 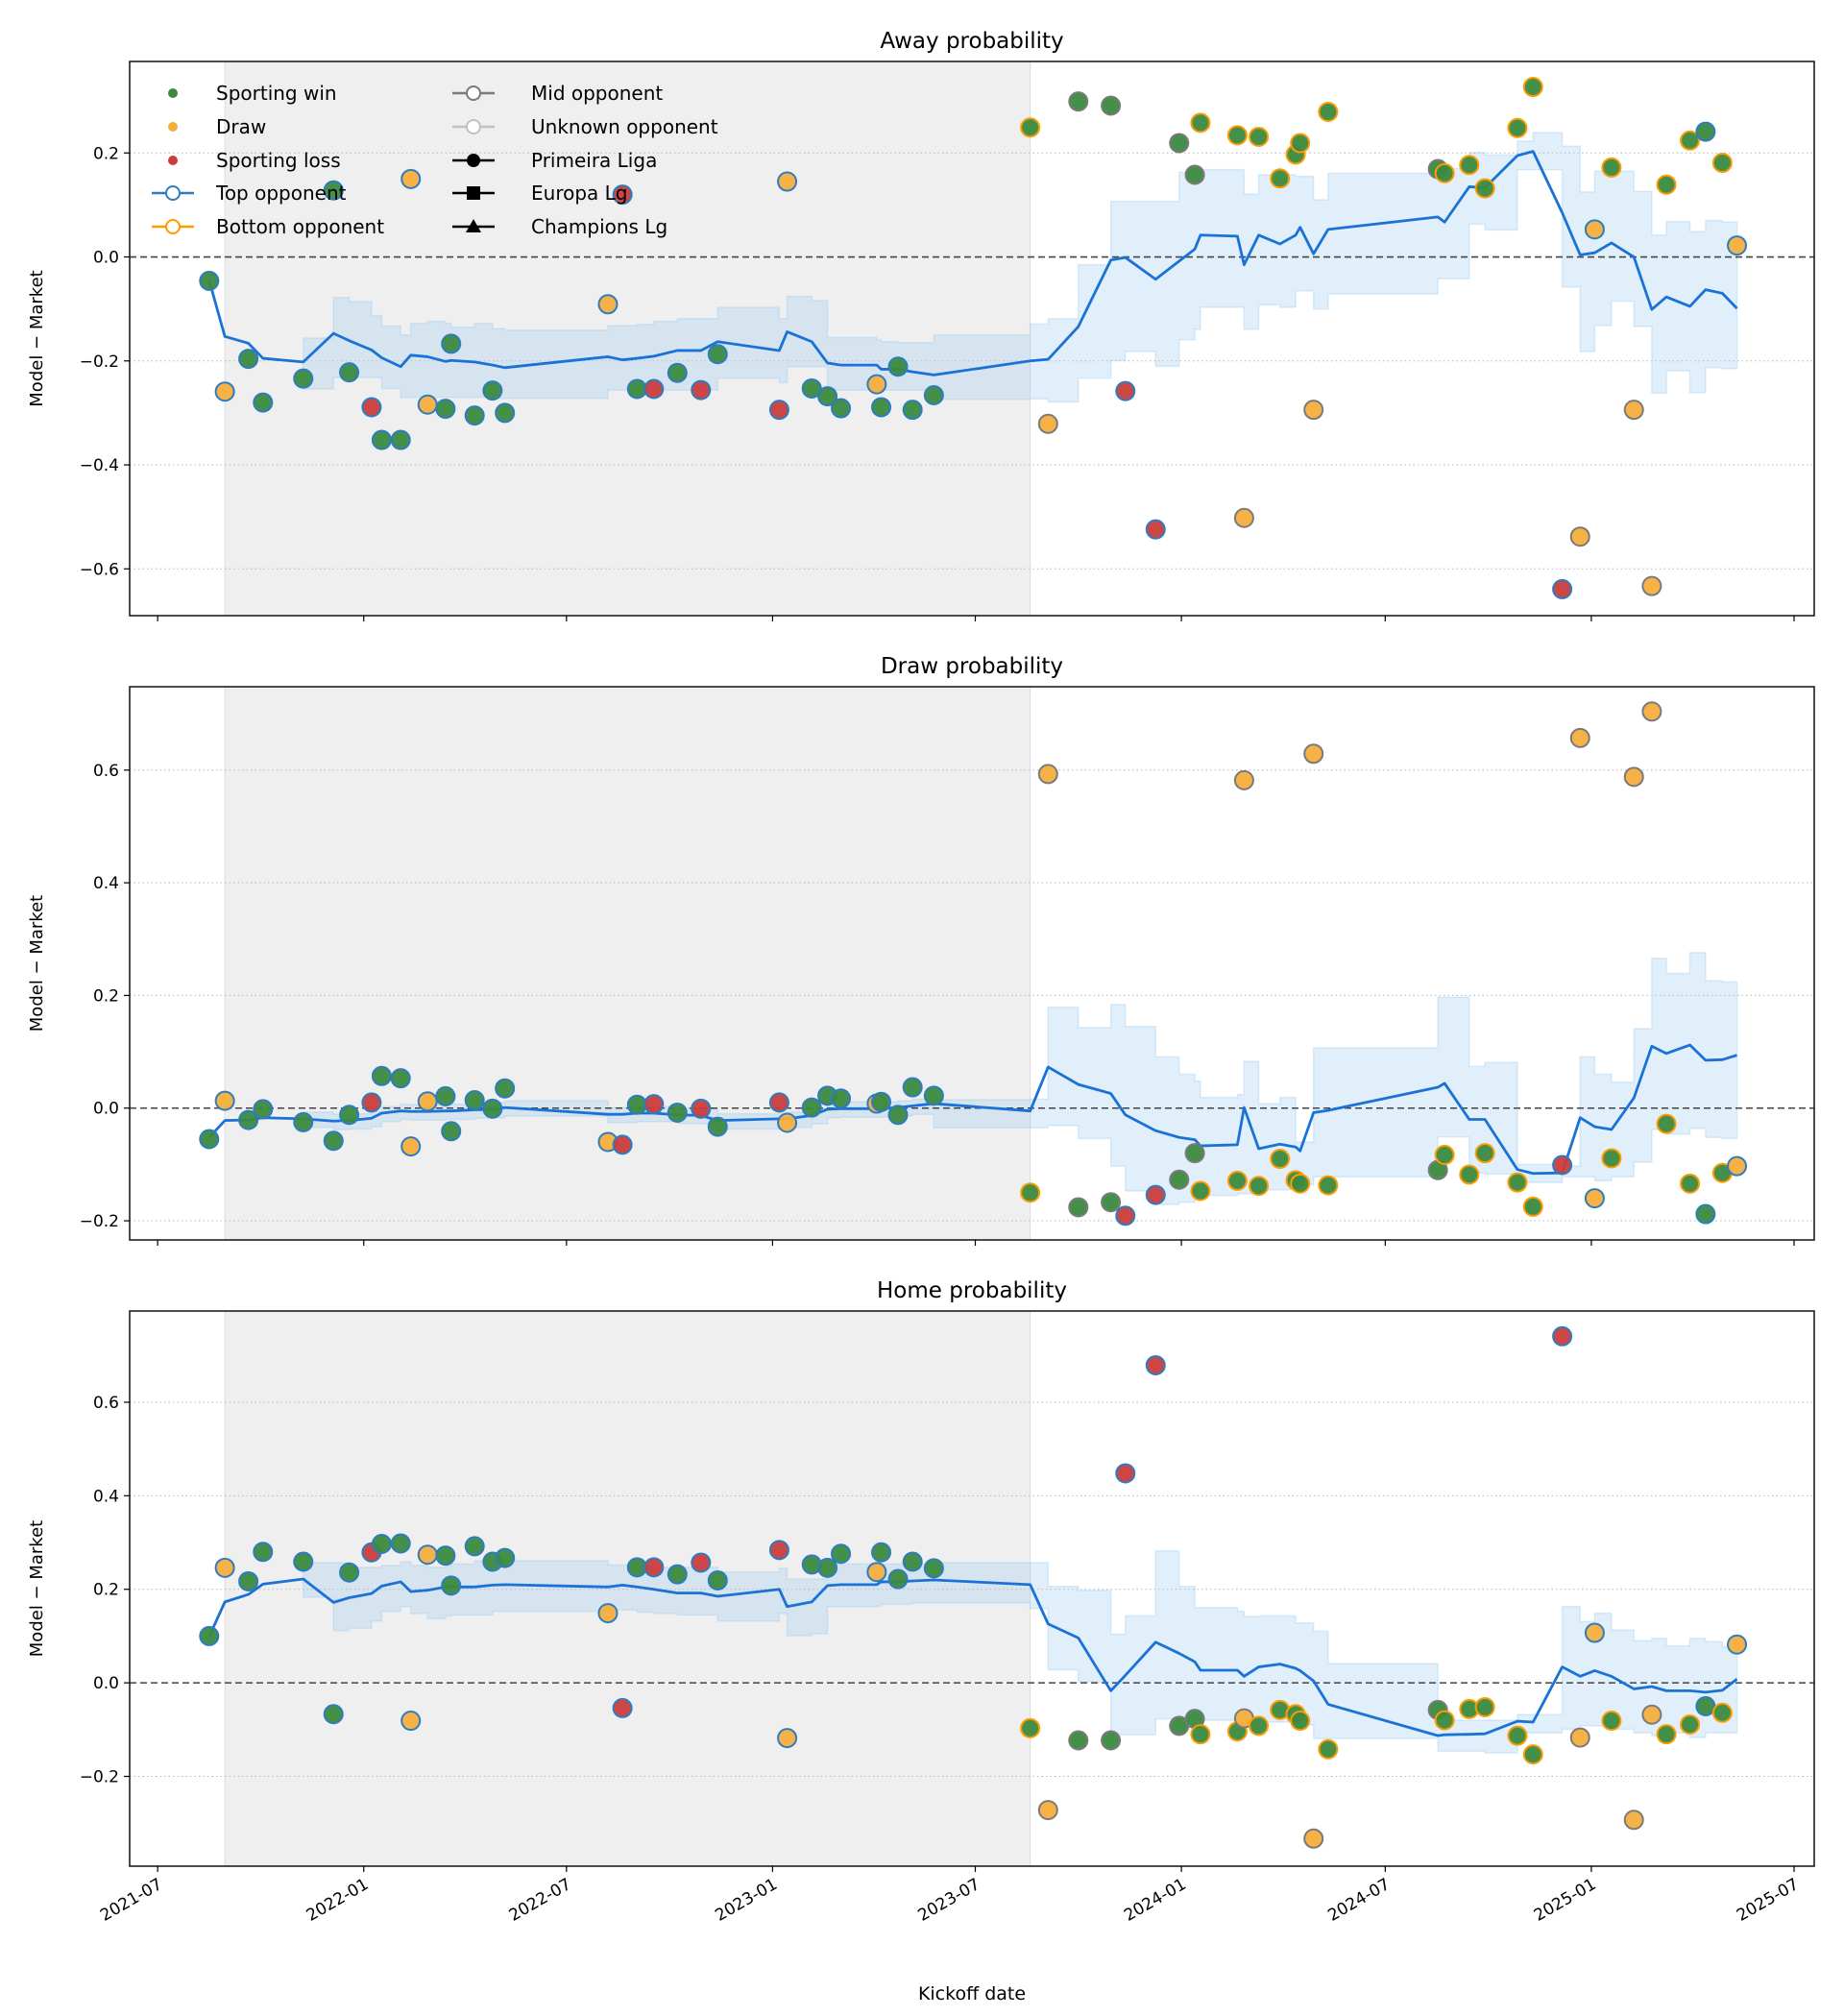 I want to click on legend-circle-icon, so click(x=473, y=160).